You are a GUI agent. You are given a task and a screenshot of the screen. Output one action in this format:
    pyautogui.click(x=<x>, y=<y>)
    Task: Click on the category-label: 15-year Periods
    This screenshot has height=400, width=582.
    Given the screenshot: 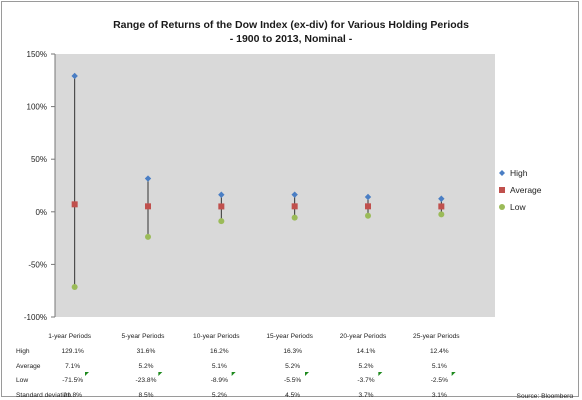 What is the action you would take?
    pyautogui.click(x=289, y=336)
    